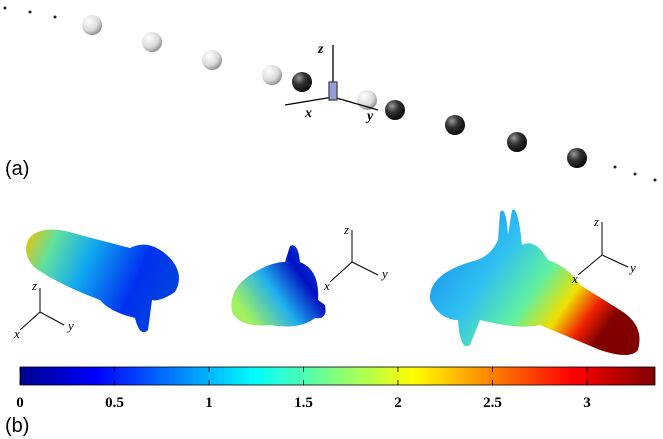 The image size is (663, 439). What do you see at coordinates (337, 376) in the screenshot?
I see `colorbar` at bounding box center [337, 376].